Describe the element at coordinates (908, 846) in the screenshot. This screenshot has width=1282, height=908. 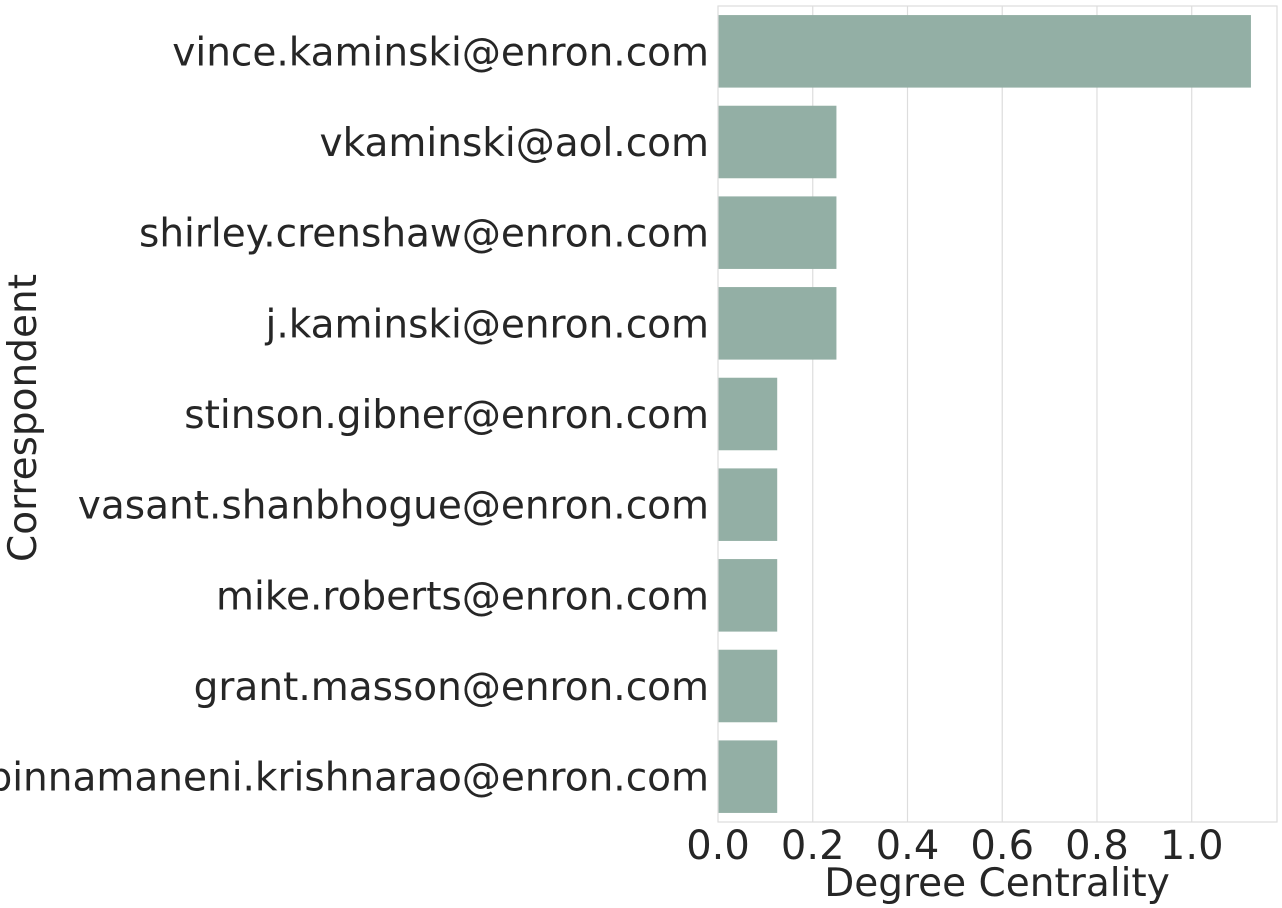
I see `x-tick-label: 0.4` at that location.